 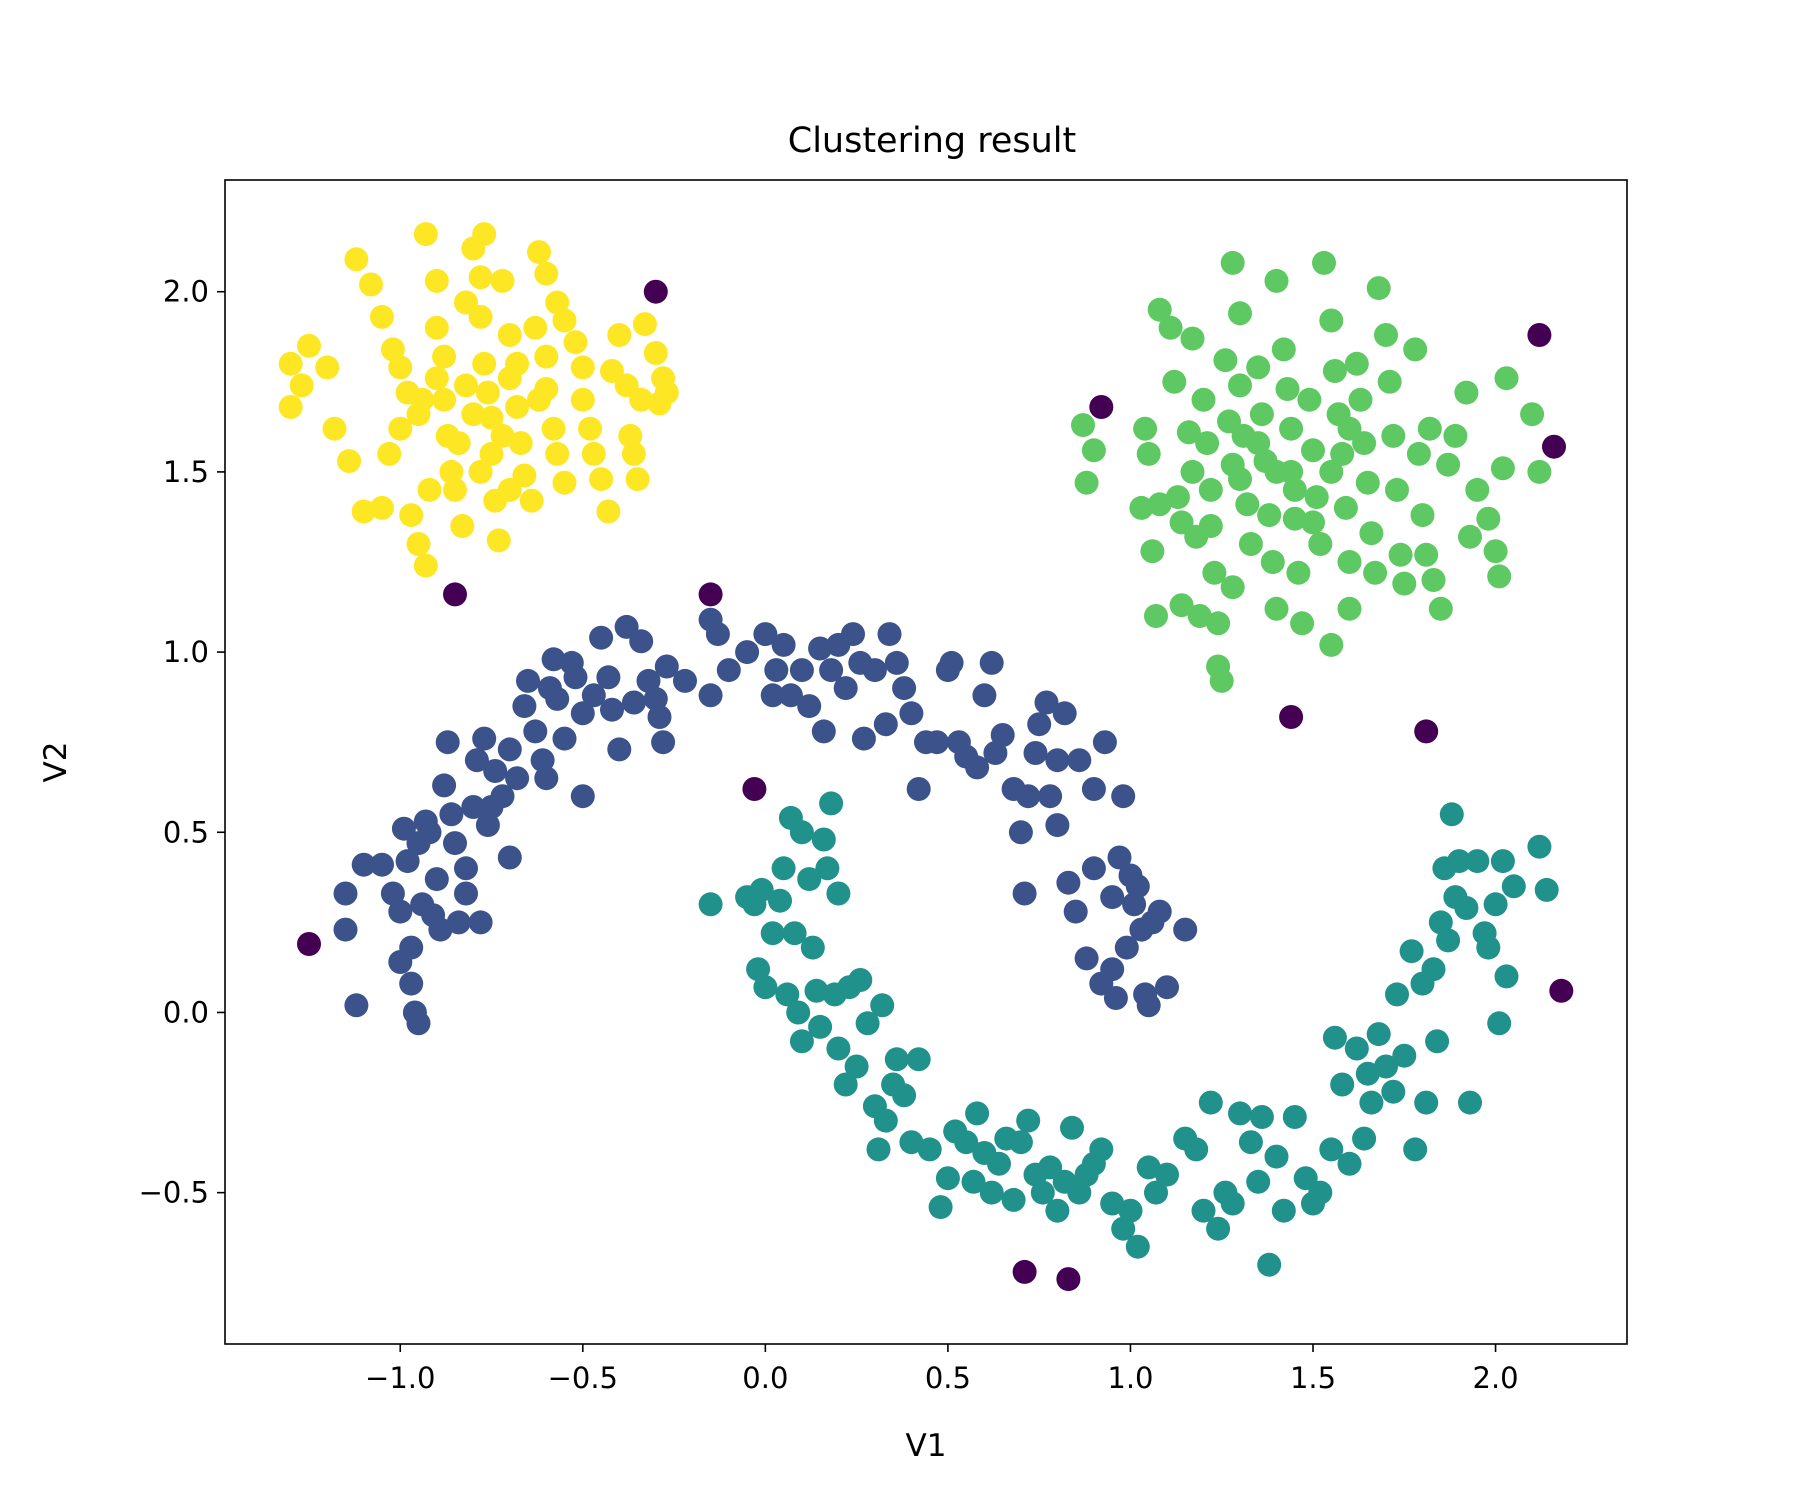 I want to click on x-tick-label: 1.0, so click(x=1130, y=1378).